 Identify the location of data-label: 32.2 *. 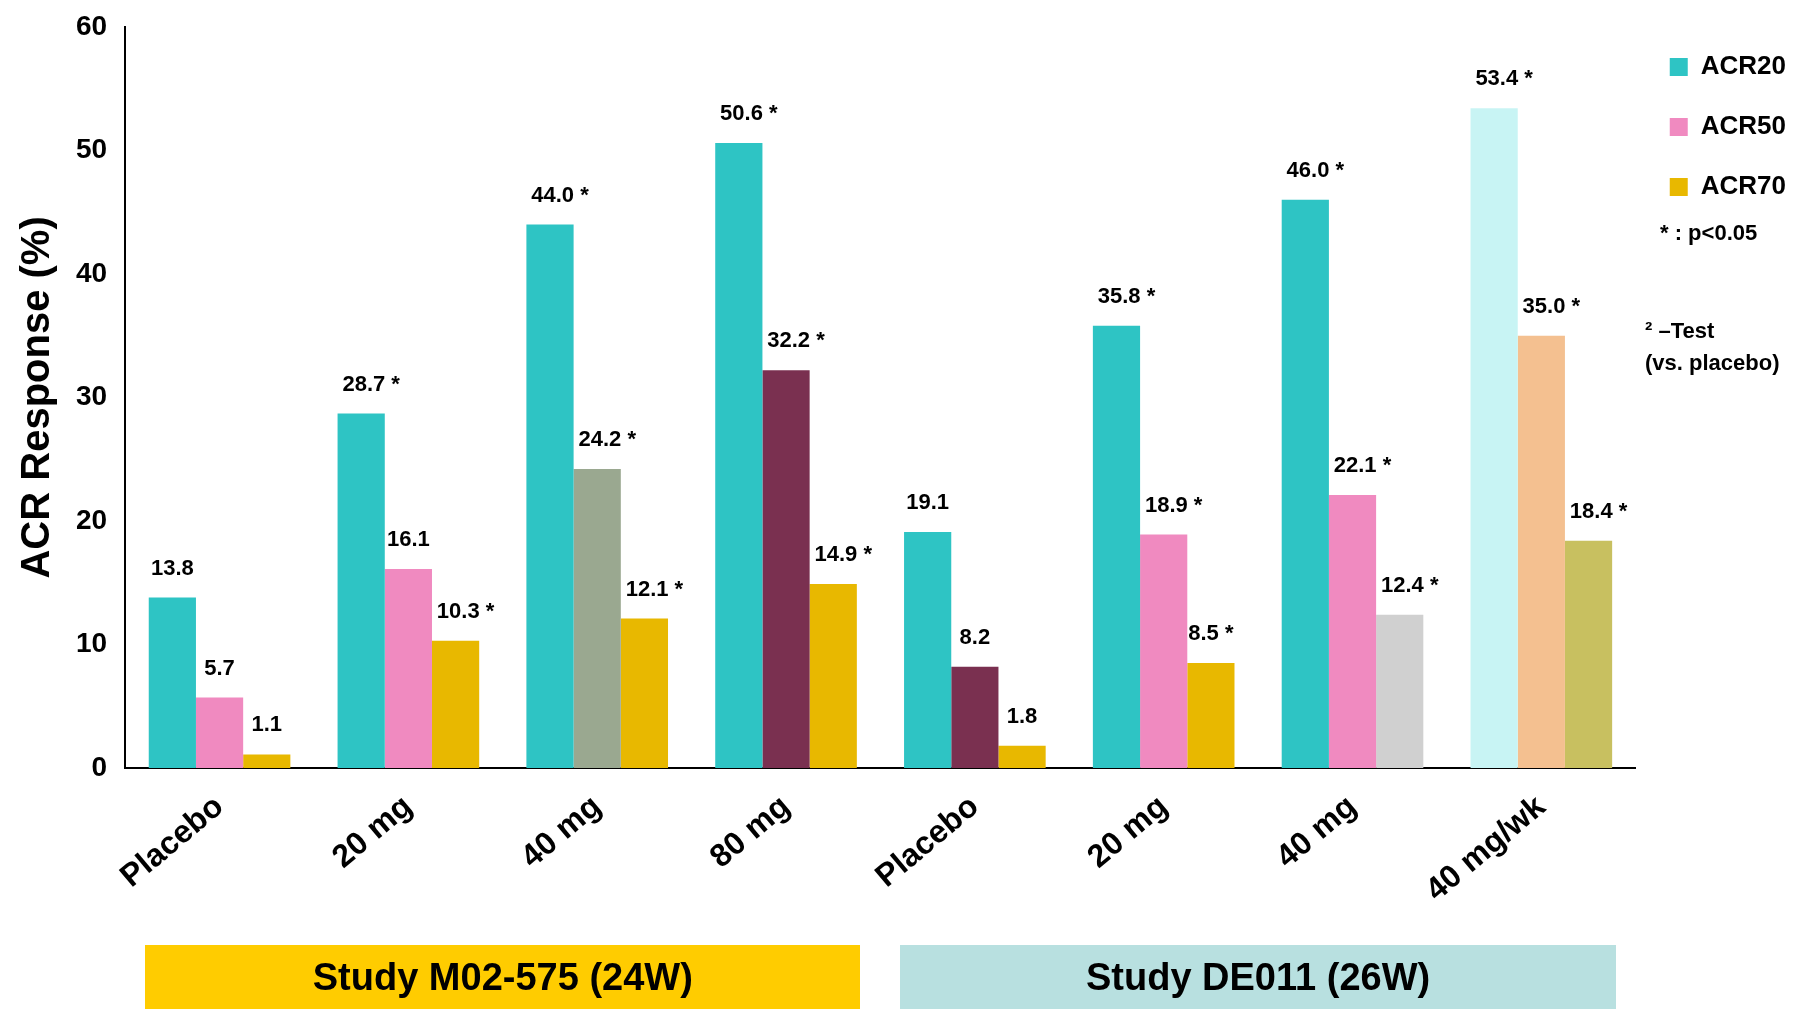
(796, 340).